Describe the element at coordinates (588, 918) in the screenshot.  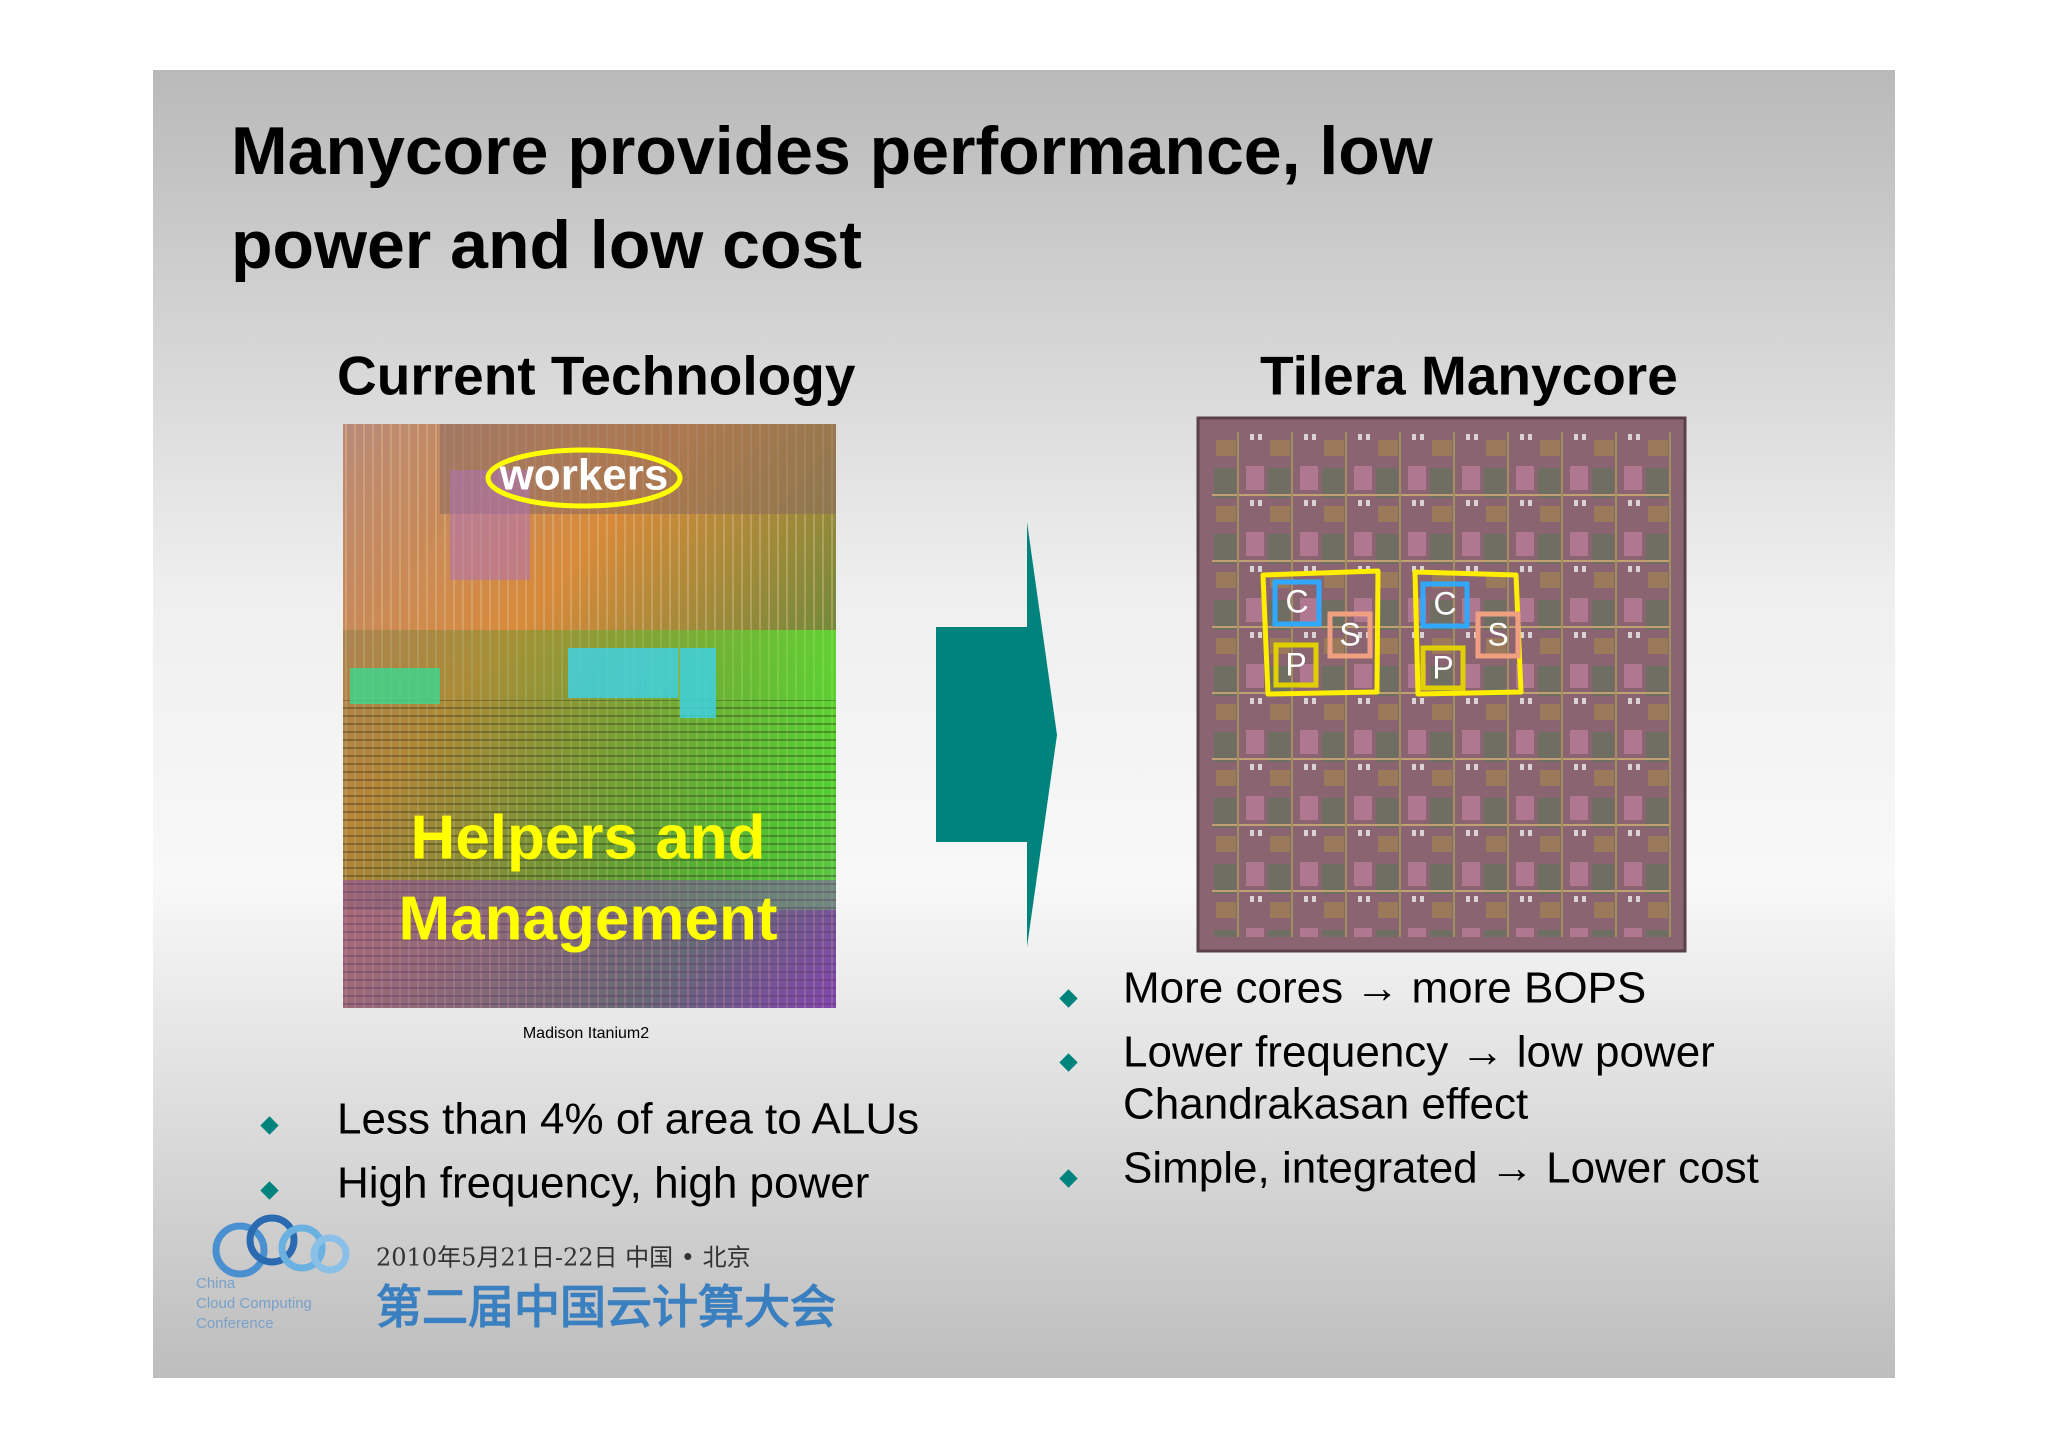
I see `helpers-label: Management` at that location.